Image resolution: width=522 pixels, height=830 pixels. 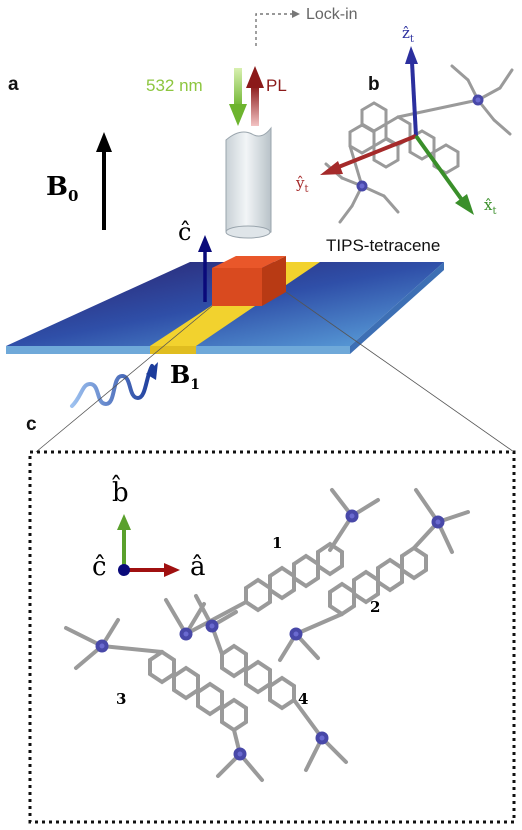 I want to click on panel-label-c: c, so click(x=31, y=424).